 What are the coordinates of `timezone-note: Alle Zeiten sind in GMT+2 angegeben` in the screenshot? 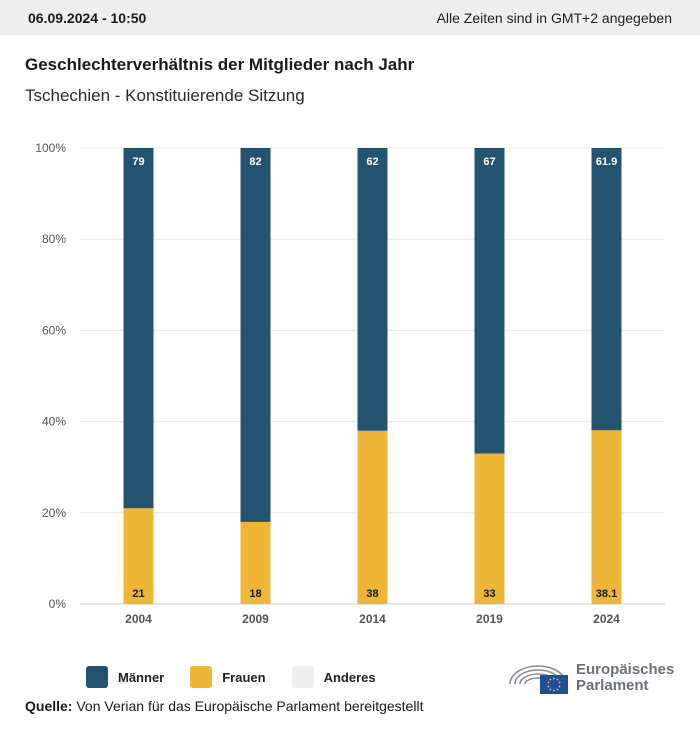 It's located at (554, 17).